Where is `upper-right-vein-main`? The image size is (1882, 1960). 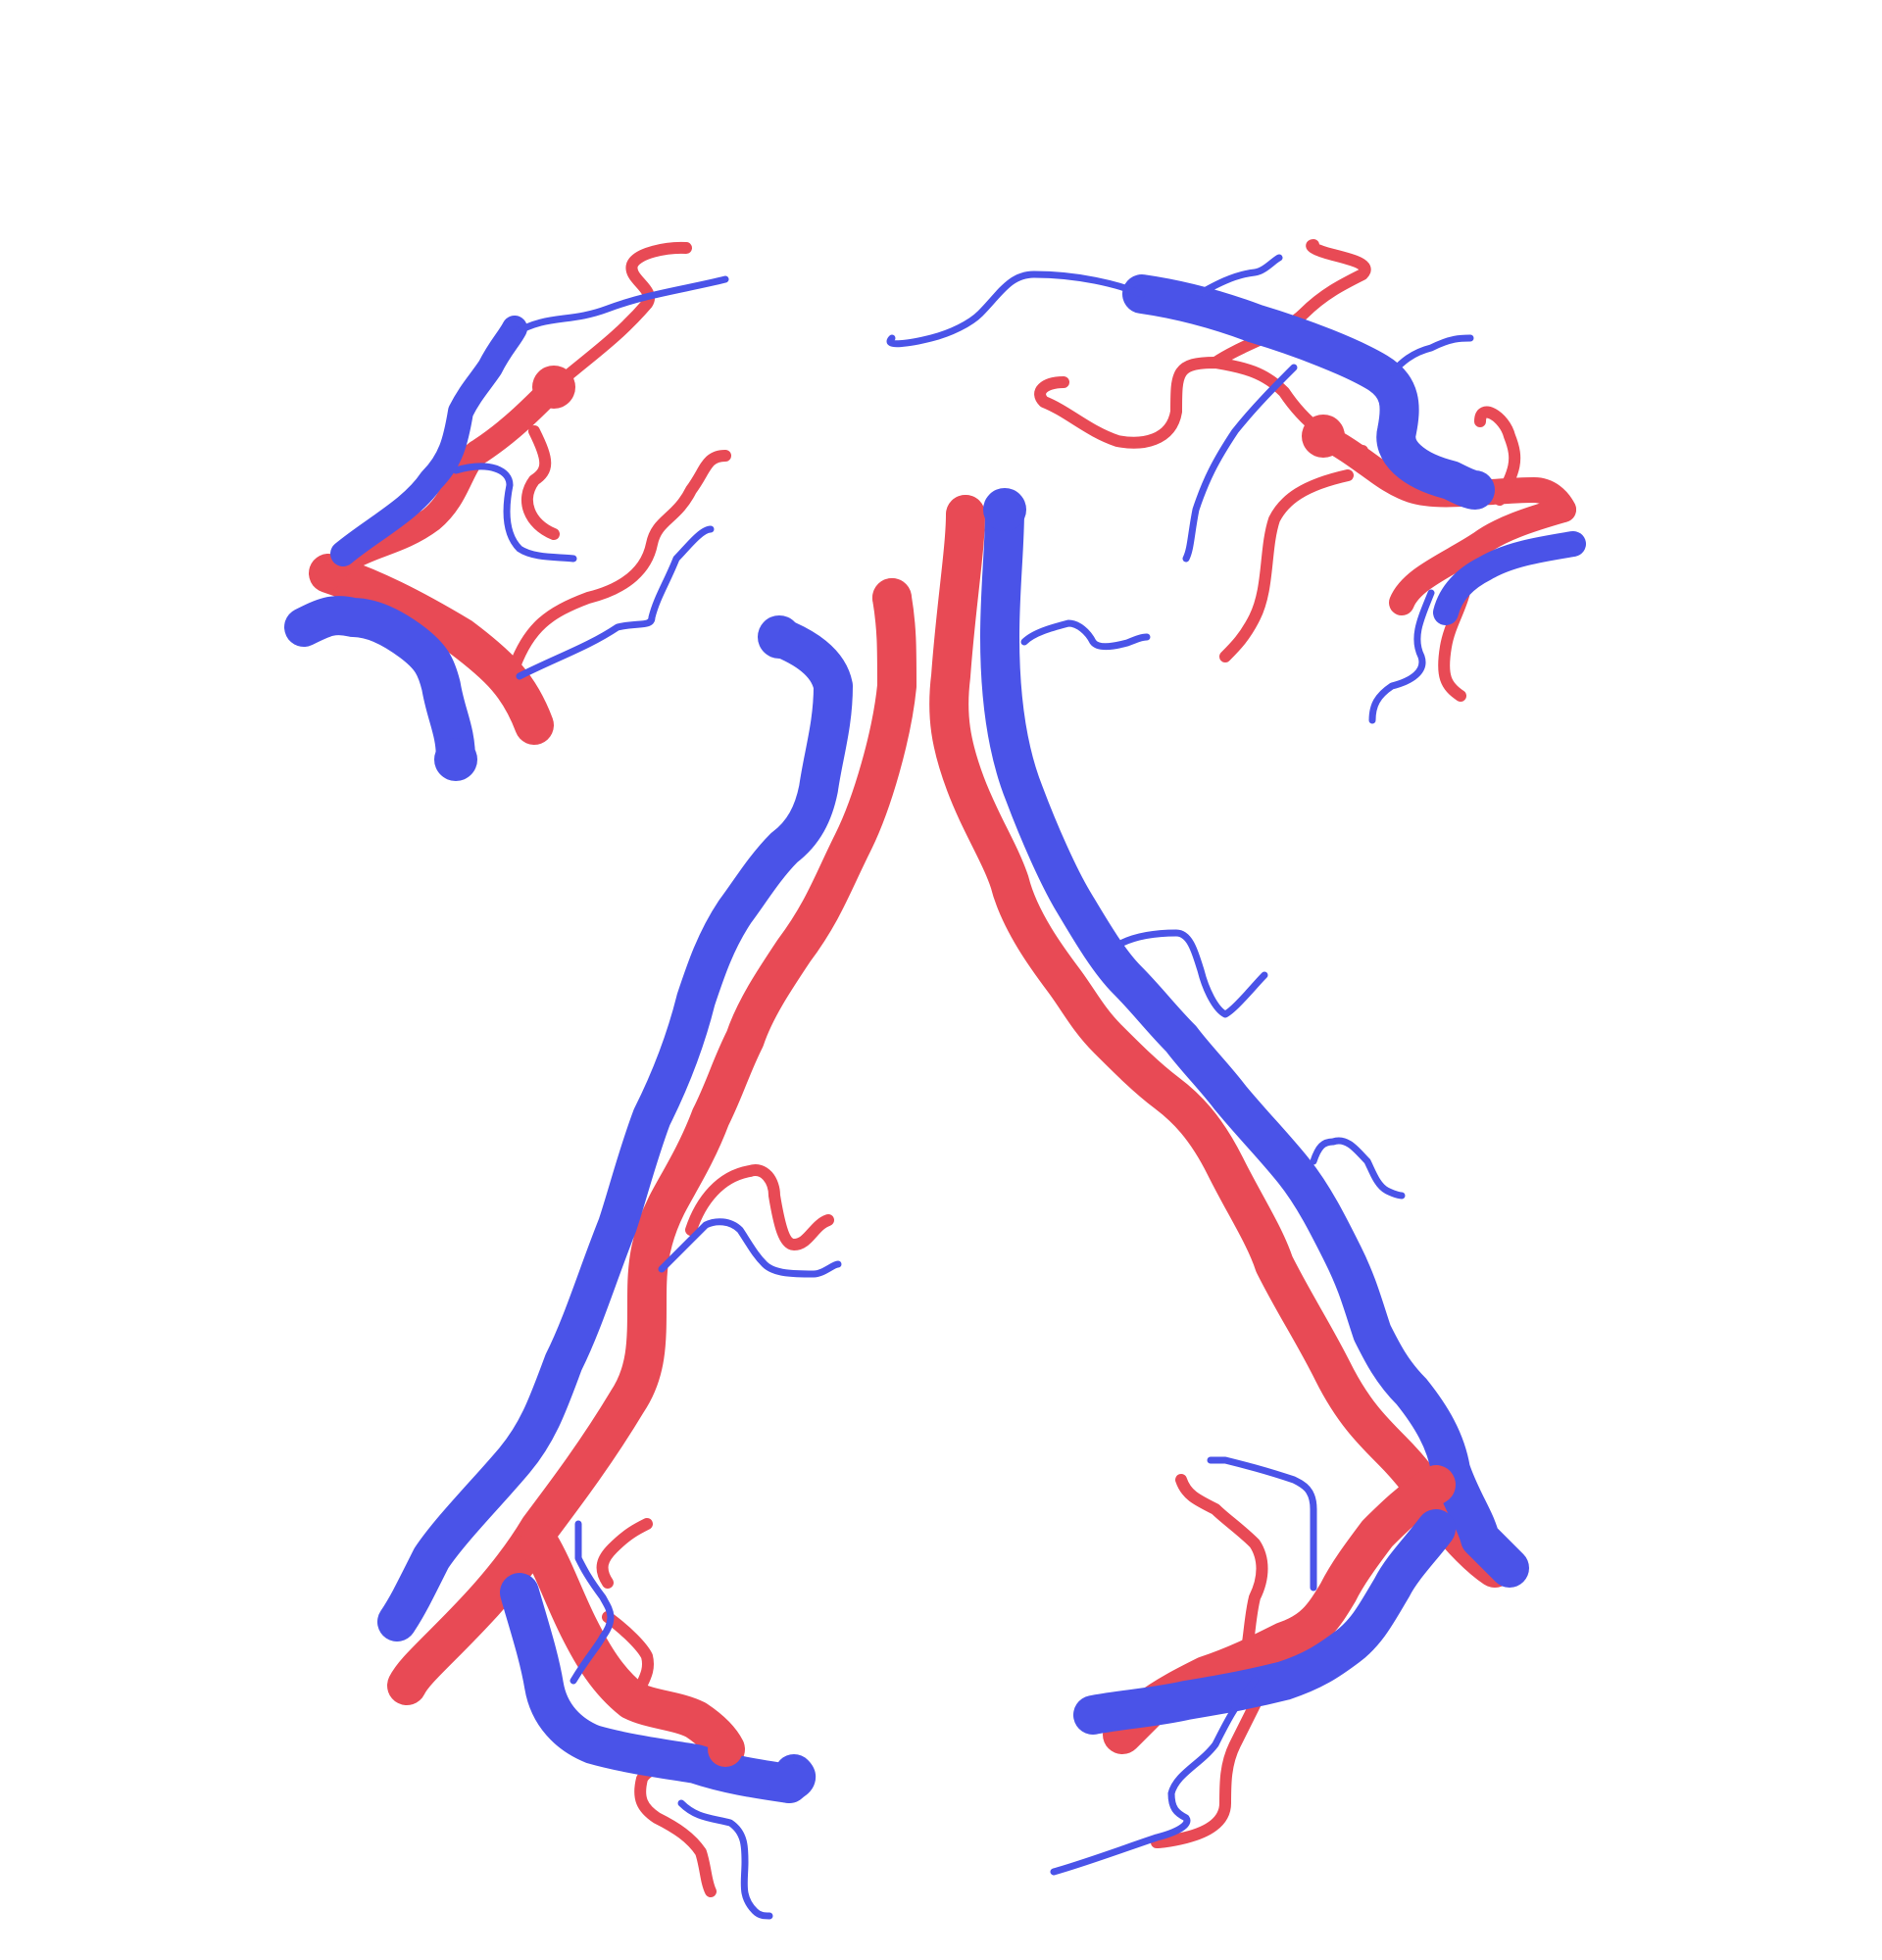 upper-right-vein-main is located at coordinates (1309, 392).